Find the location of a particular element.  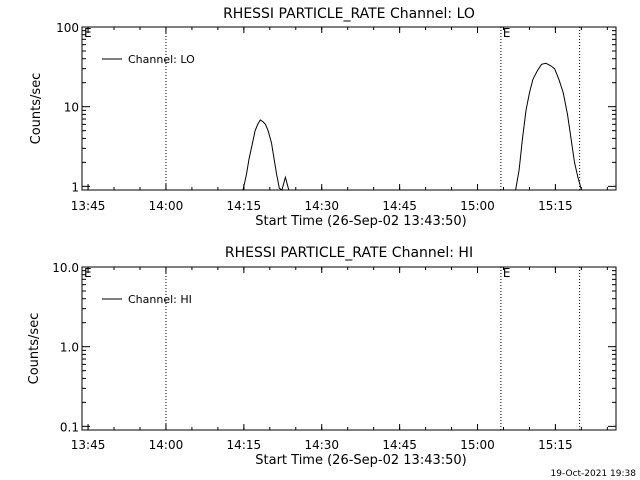

y-tick-label: 0.1 is located at coordinates (69, 427).